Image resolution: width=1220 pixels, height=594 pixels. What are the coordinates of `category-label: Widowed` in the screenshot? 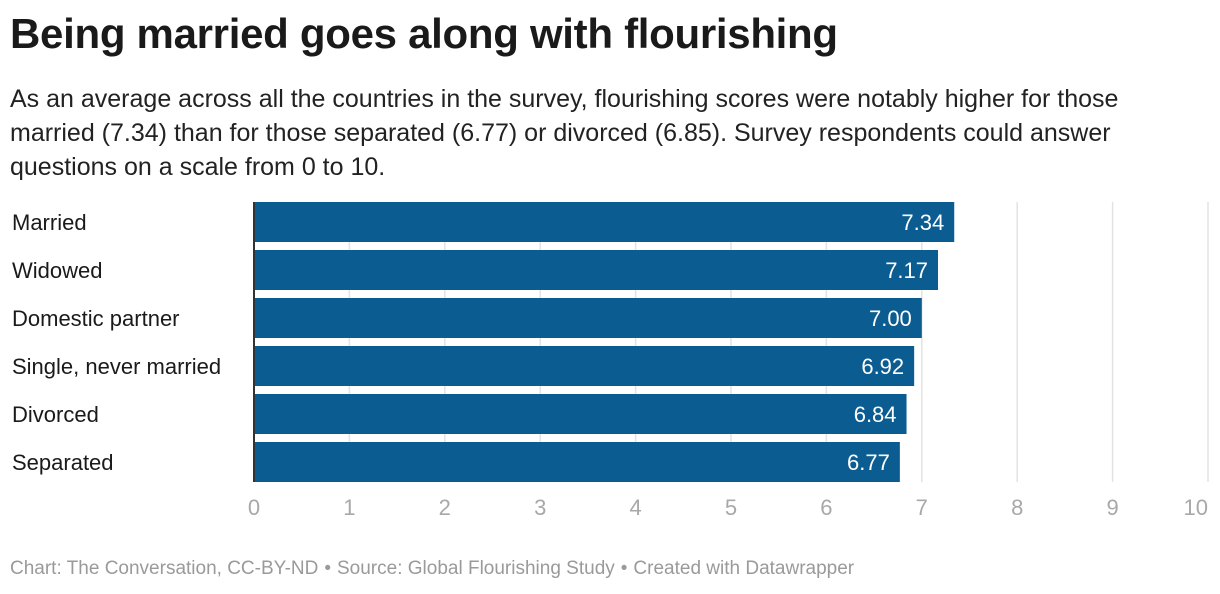 It's located at (57, 270).